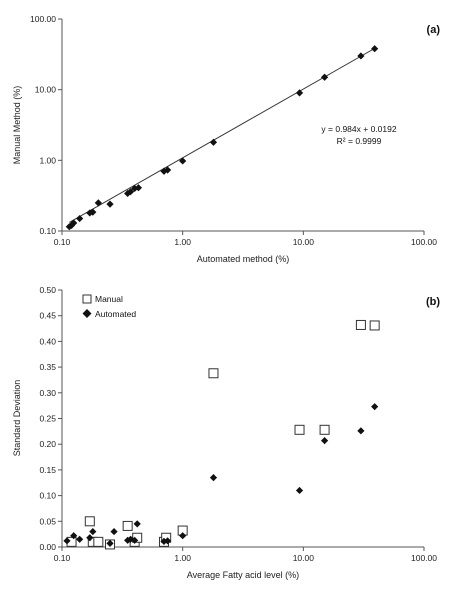 The image size is (474, 603). I want to click on chart-b-x-tick-label: 1.00, so click(182, 558).